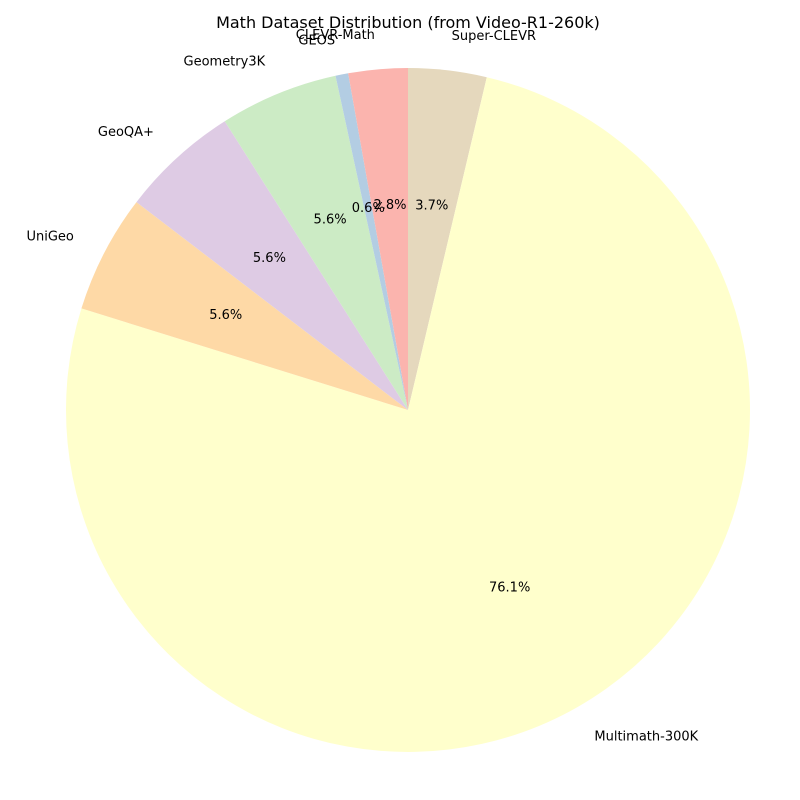  I want to click on slice-percent-label: 0.6%, so click(368, 208).